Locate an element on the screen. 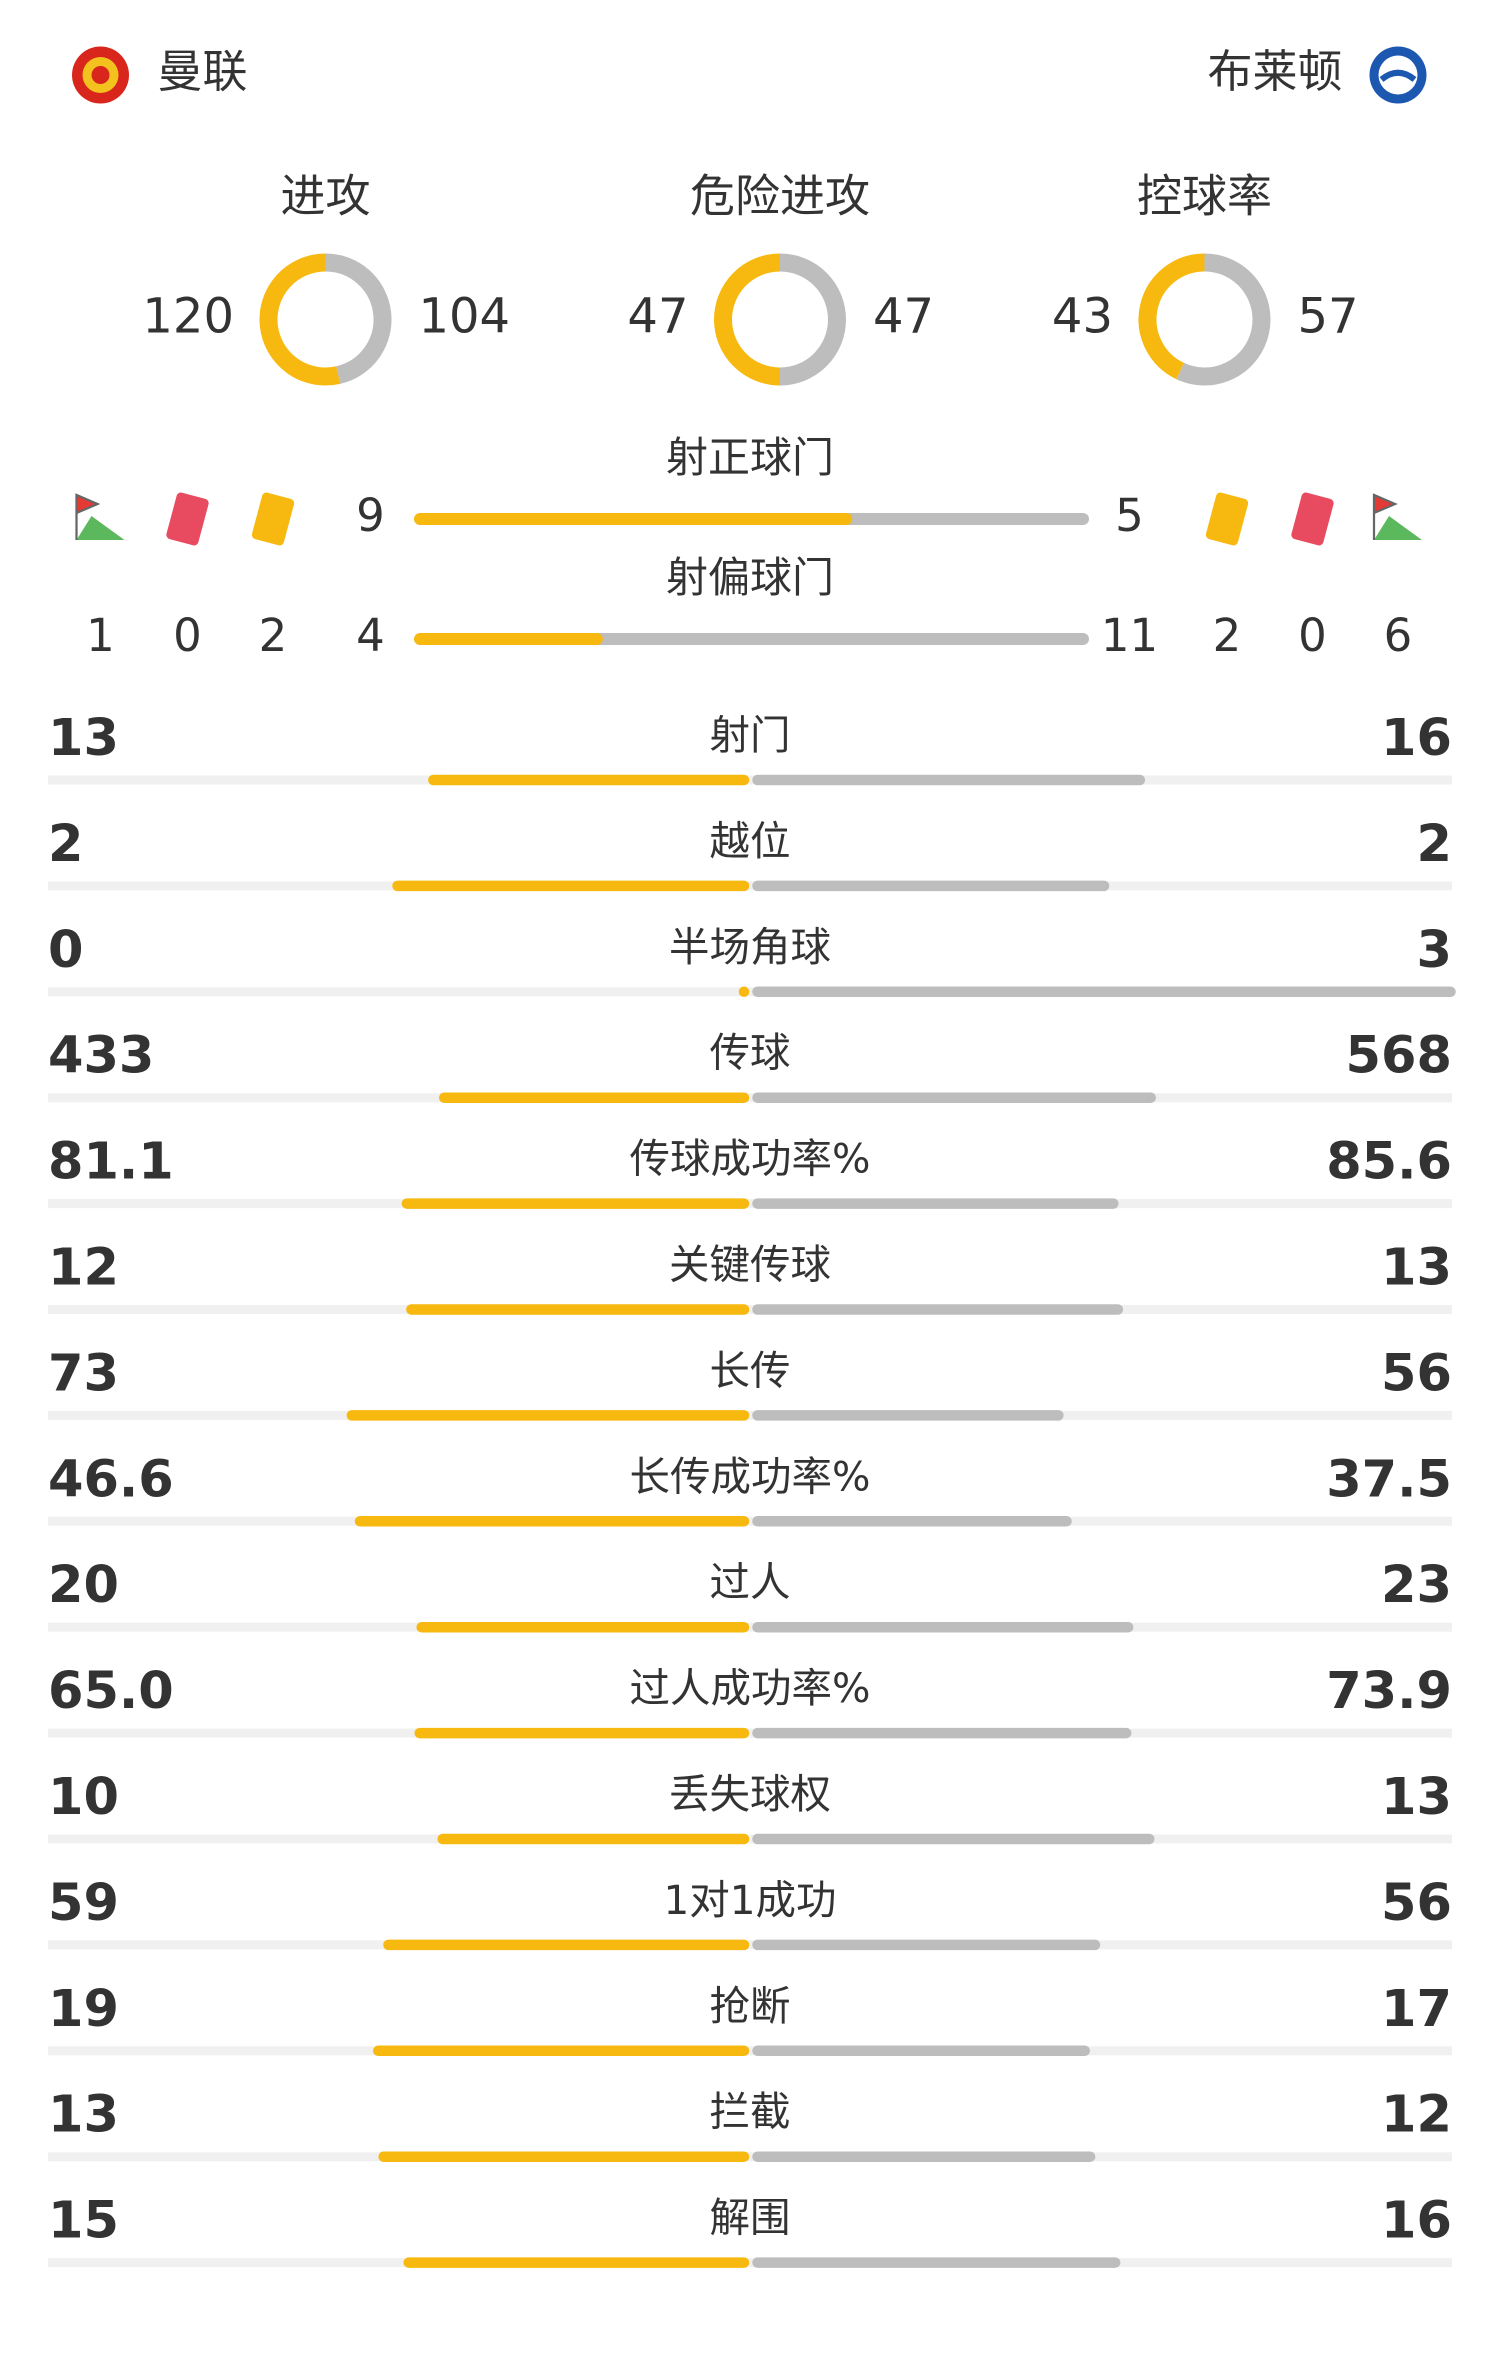 Image resolution: width=1500 pixels, height=2354 pixels. stat-away-value: 3 is located at coordinates (1434, 950).